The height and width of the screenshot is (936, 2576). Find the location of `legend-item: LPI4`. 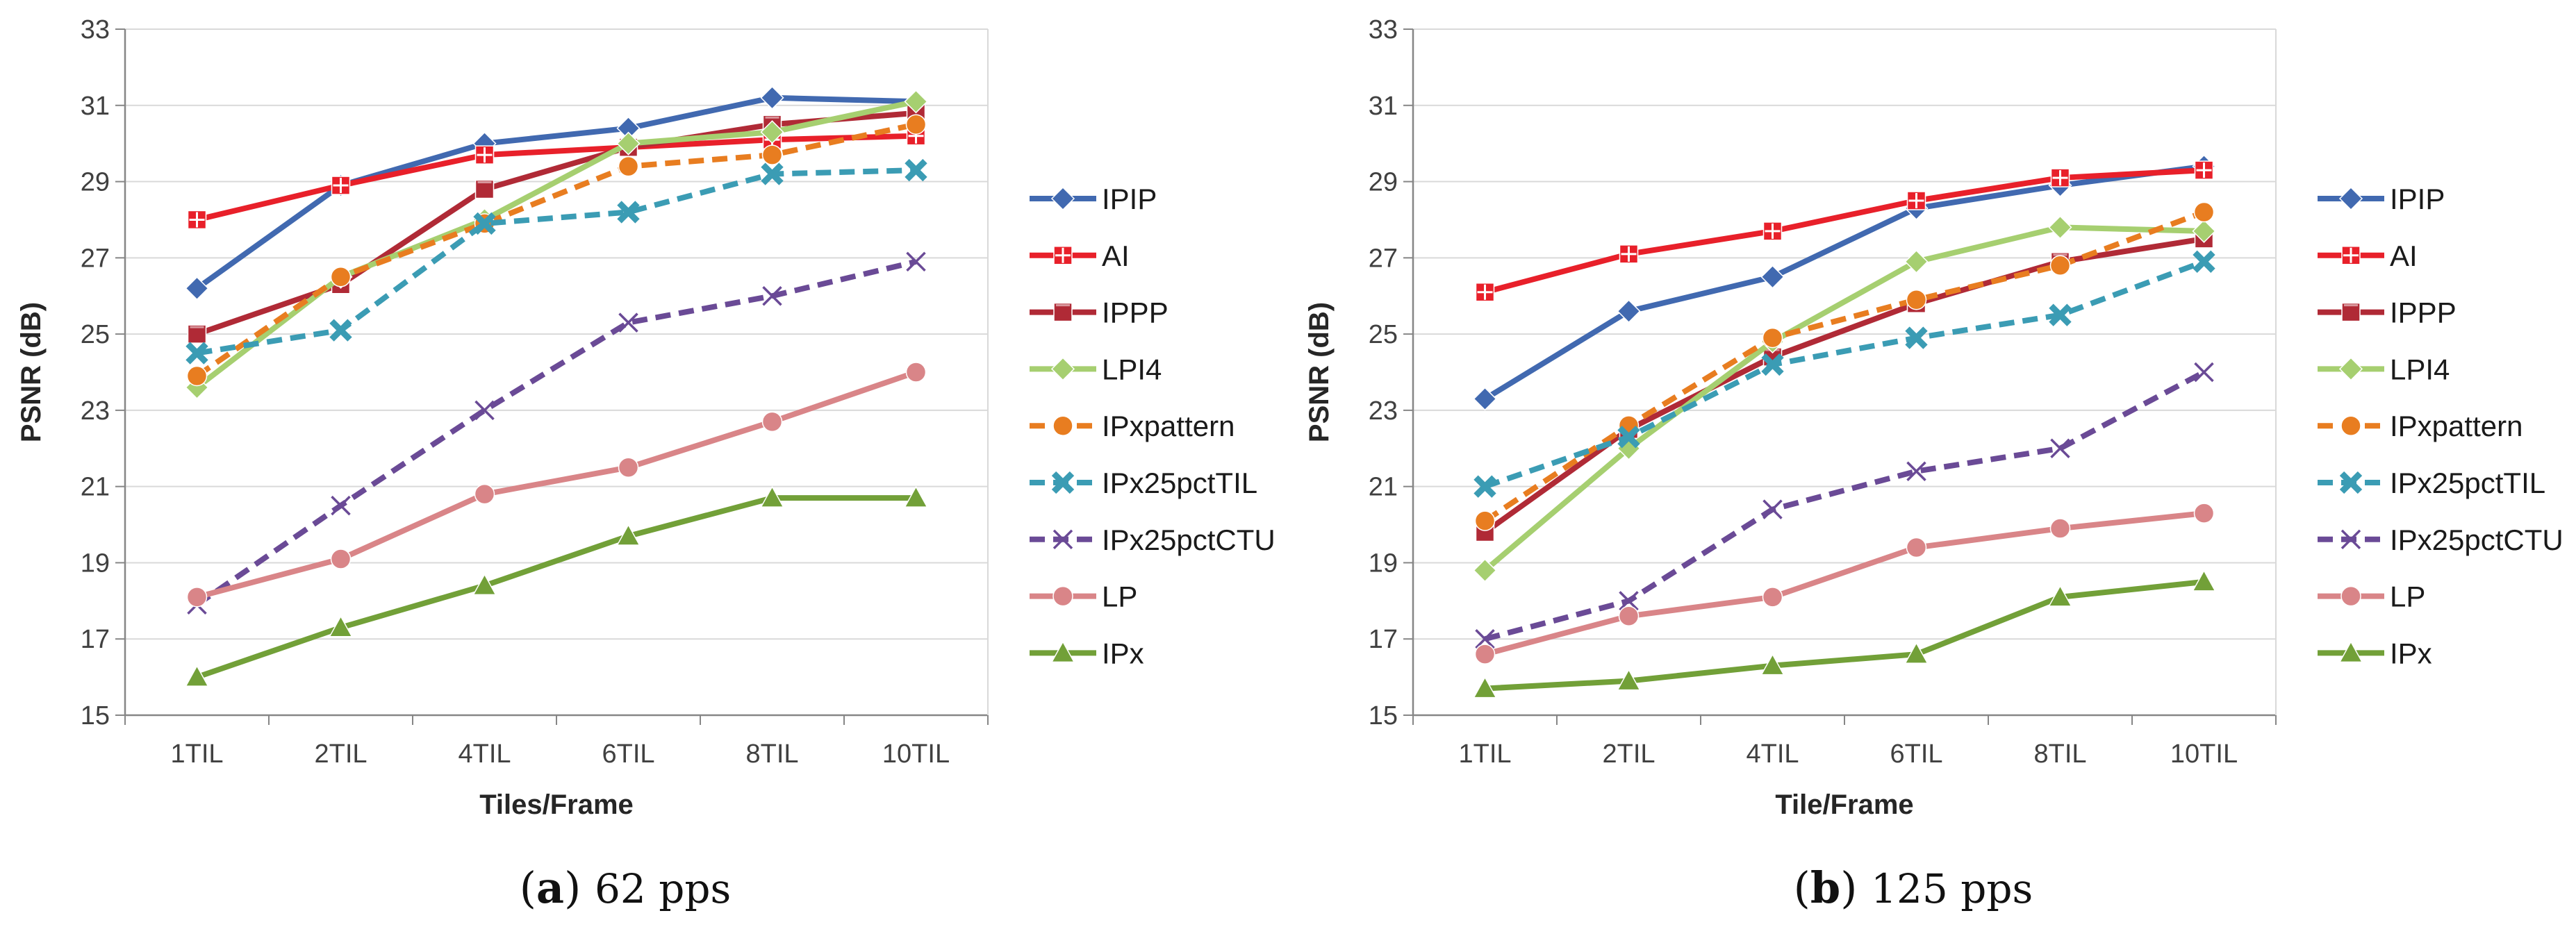

legend-item: LPI4 is located at coordinates (1096, 369).